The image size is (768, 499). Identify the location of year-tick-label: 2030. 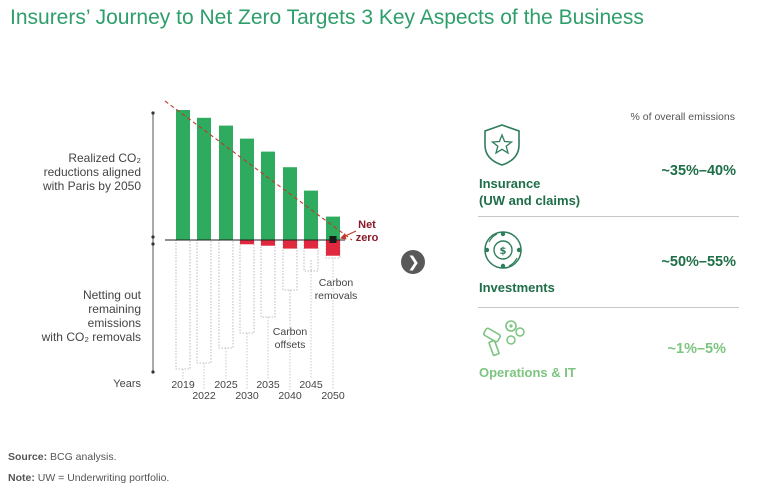
(247, 396).